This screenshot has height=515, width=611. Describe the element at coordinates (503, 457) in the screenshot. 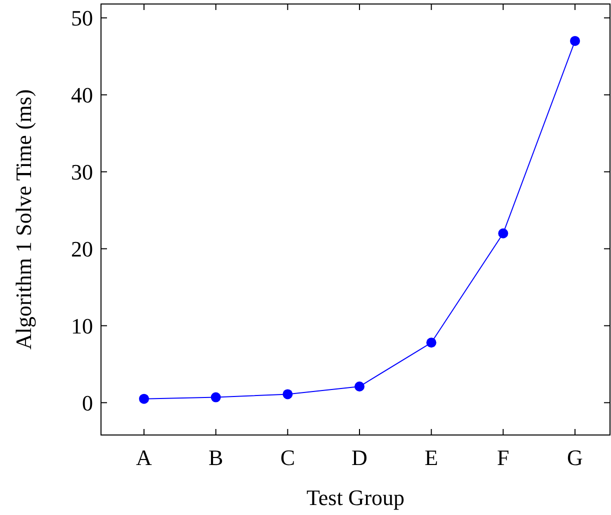

I see `x-tick-label: F` at that location.